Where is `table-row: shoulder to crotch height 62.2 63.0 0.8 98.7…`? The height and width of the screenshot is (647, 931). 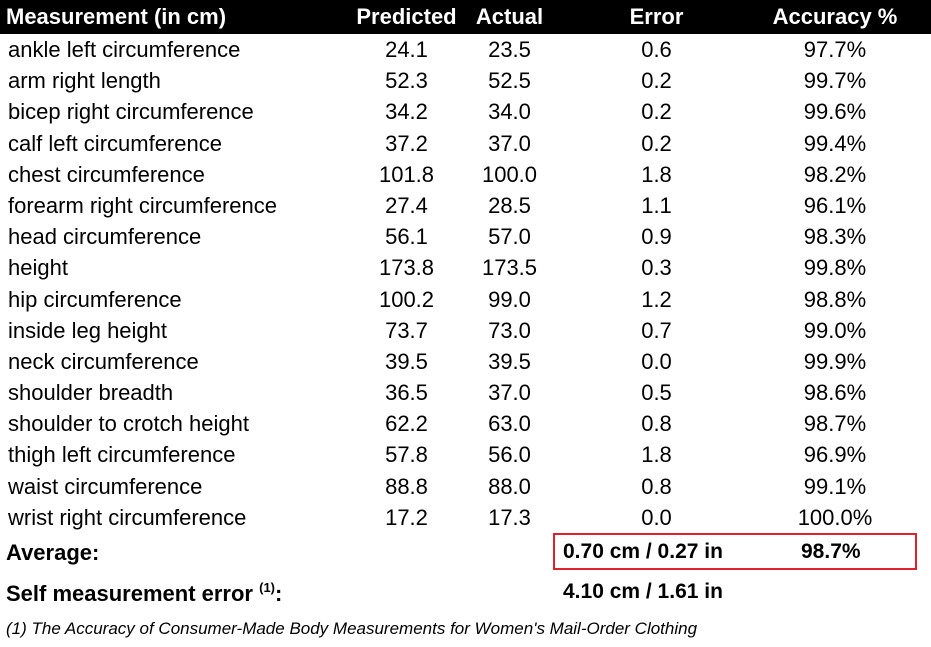
table-row: shoulder to crotch height 62.2 63.0 0.8 98.7… is located at coordinates (465, 423).